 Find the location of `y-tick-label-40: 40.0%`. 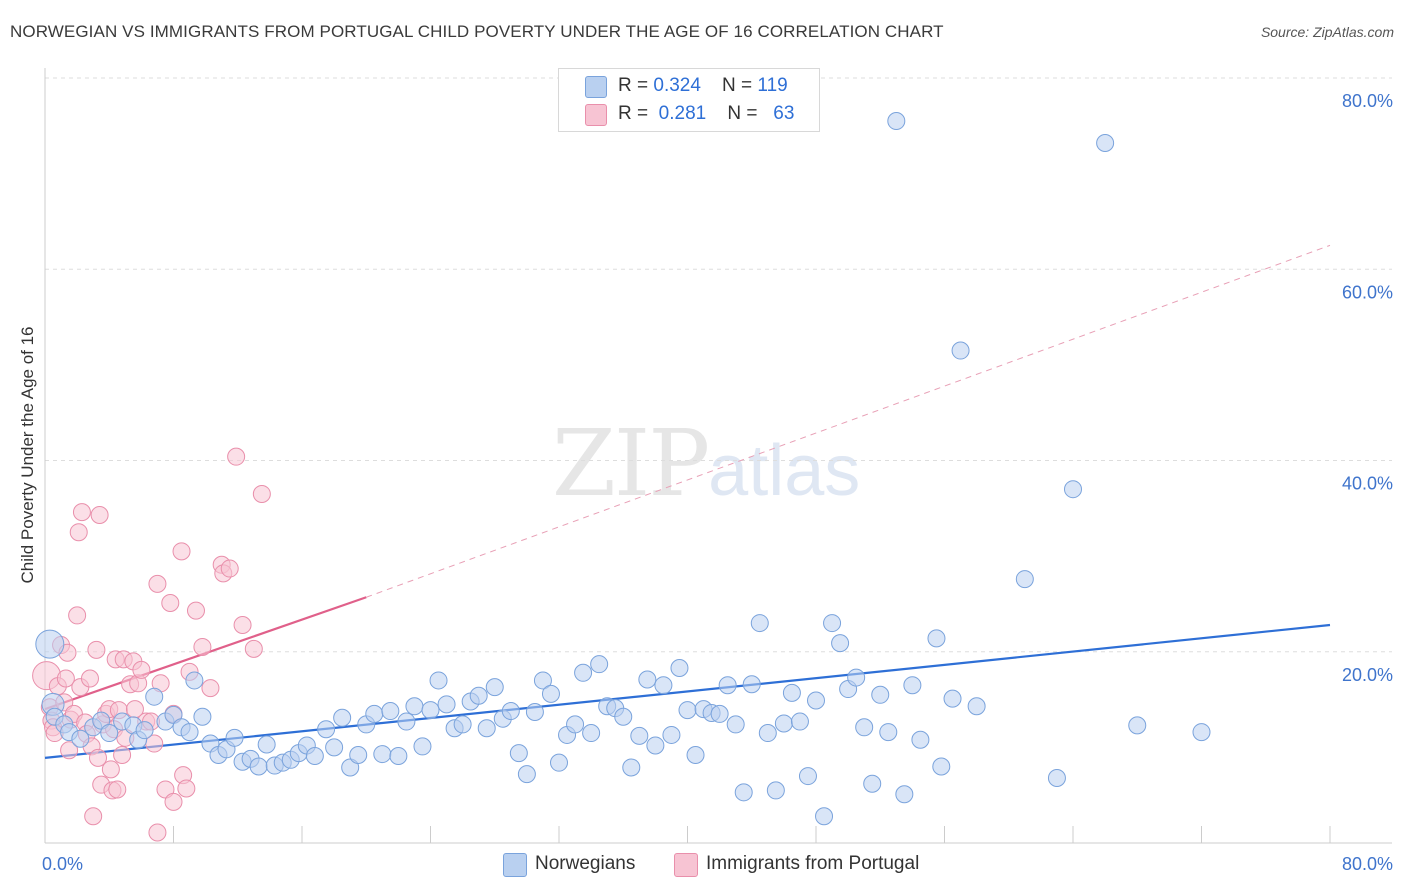

y-tick-label-40: 40.0% is located at coordinates (1367, 484).